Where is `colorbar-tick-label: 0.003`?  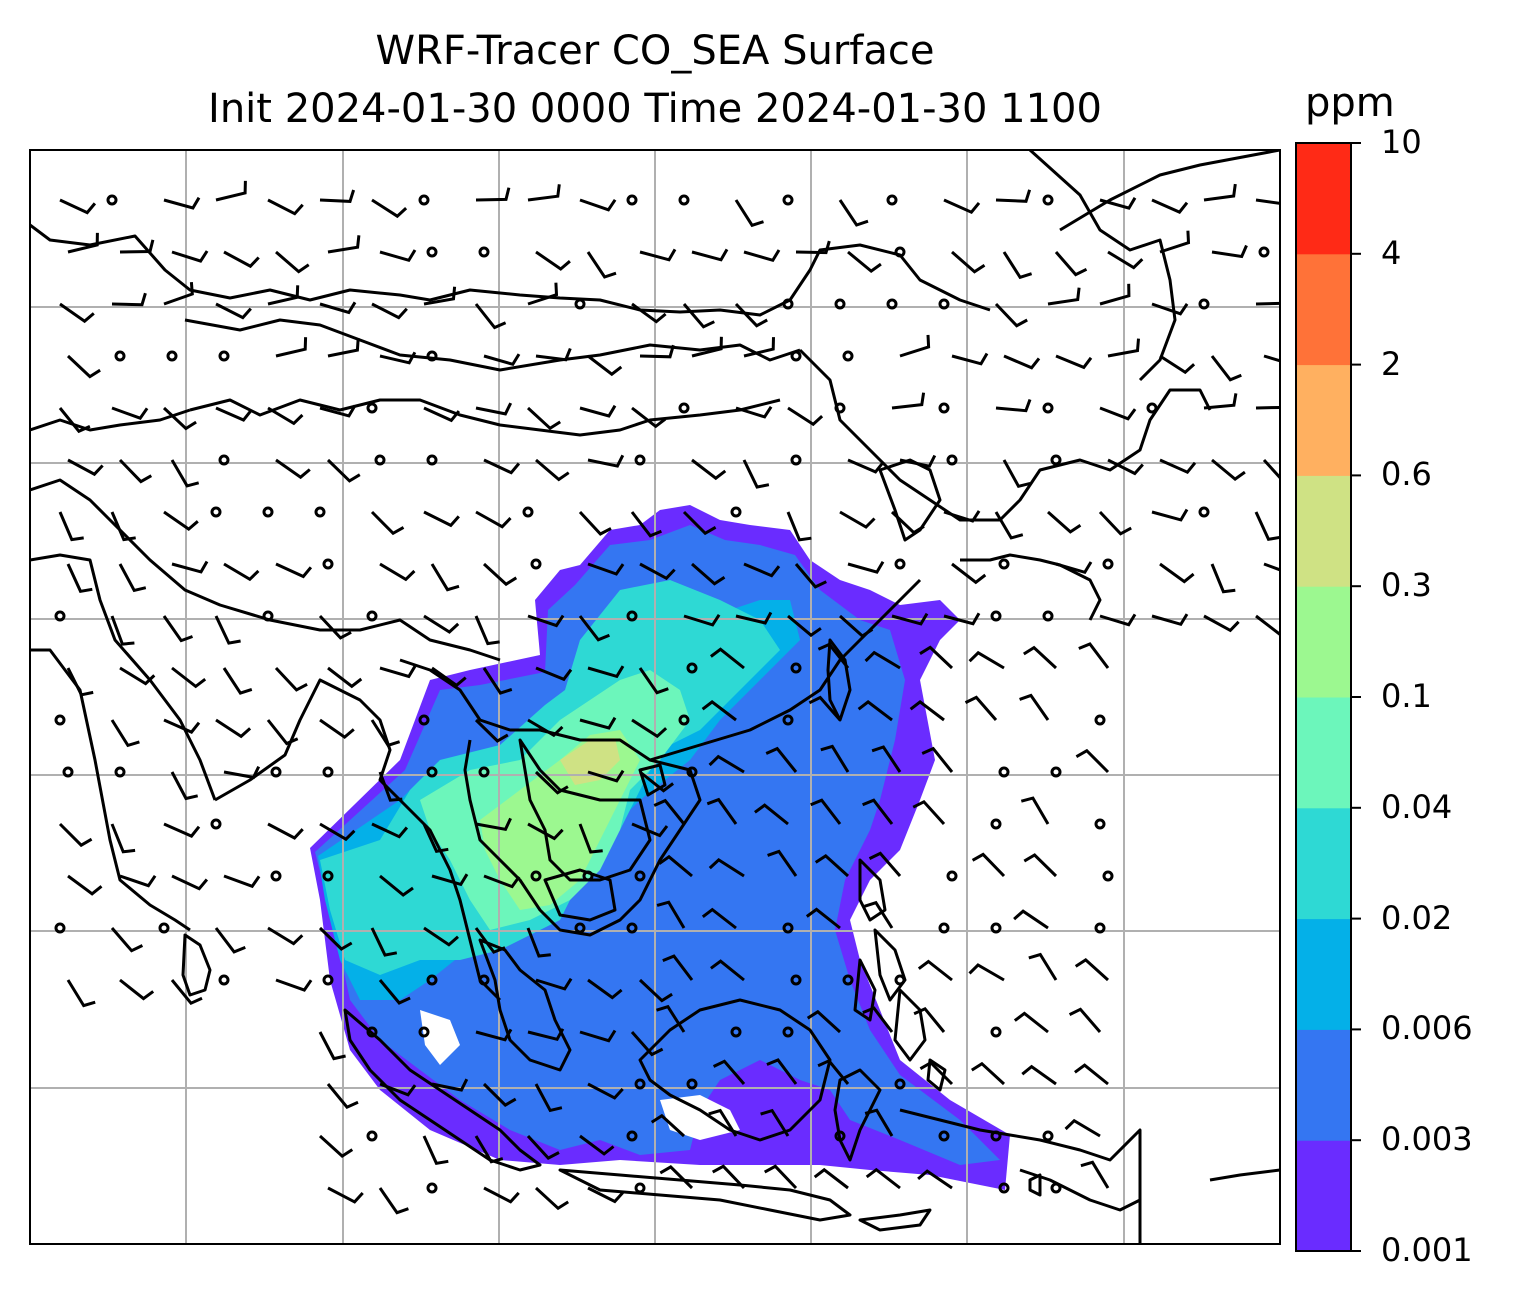
colorbar-tick-label: 0.003 is located at coordinates (1427, 1139).